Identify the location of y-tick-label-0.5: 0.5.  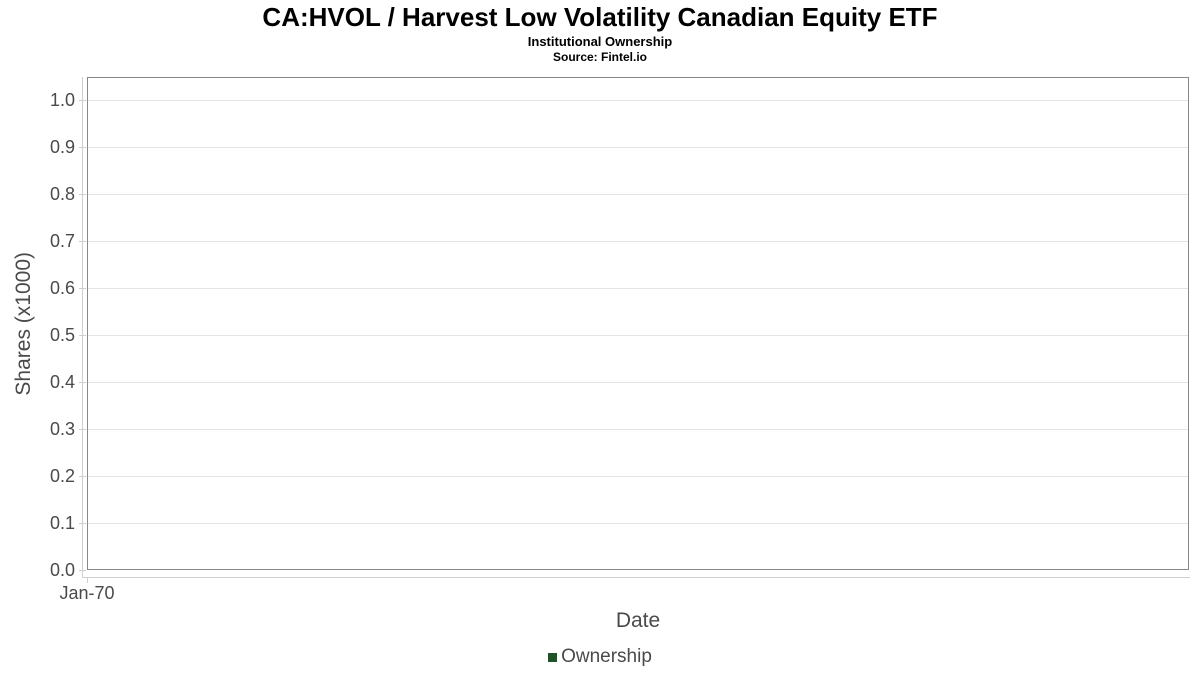
(62, 335).